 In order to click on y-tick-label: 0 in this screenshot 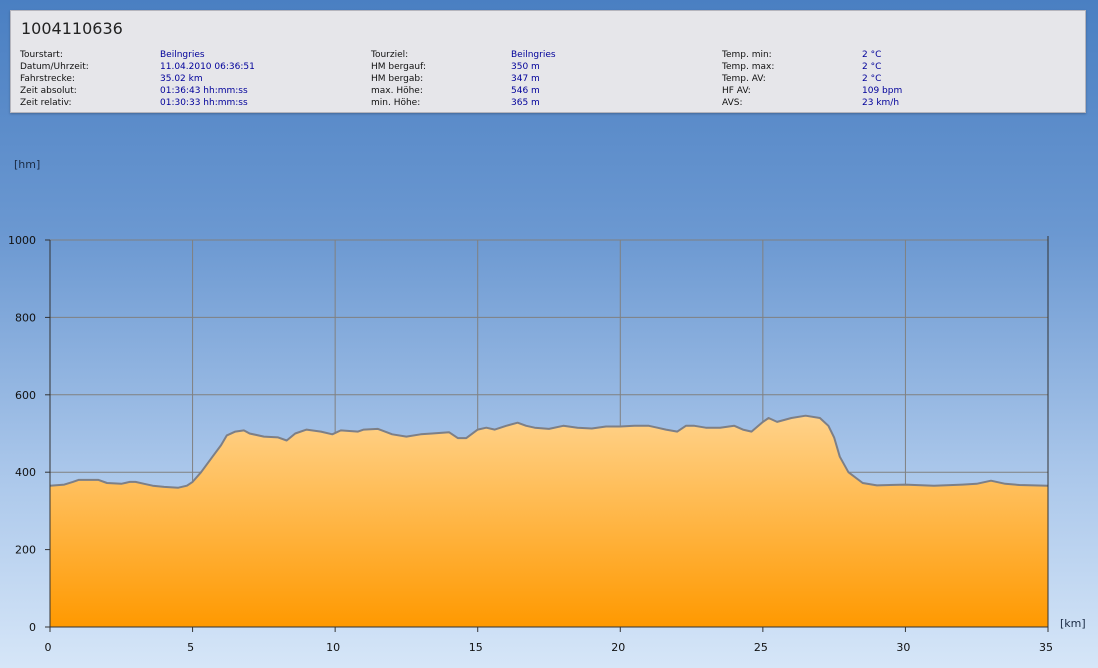, I will do `click(32, 627)`.